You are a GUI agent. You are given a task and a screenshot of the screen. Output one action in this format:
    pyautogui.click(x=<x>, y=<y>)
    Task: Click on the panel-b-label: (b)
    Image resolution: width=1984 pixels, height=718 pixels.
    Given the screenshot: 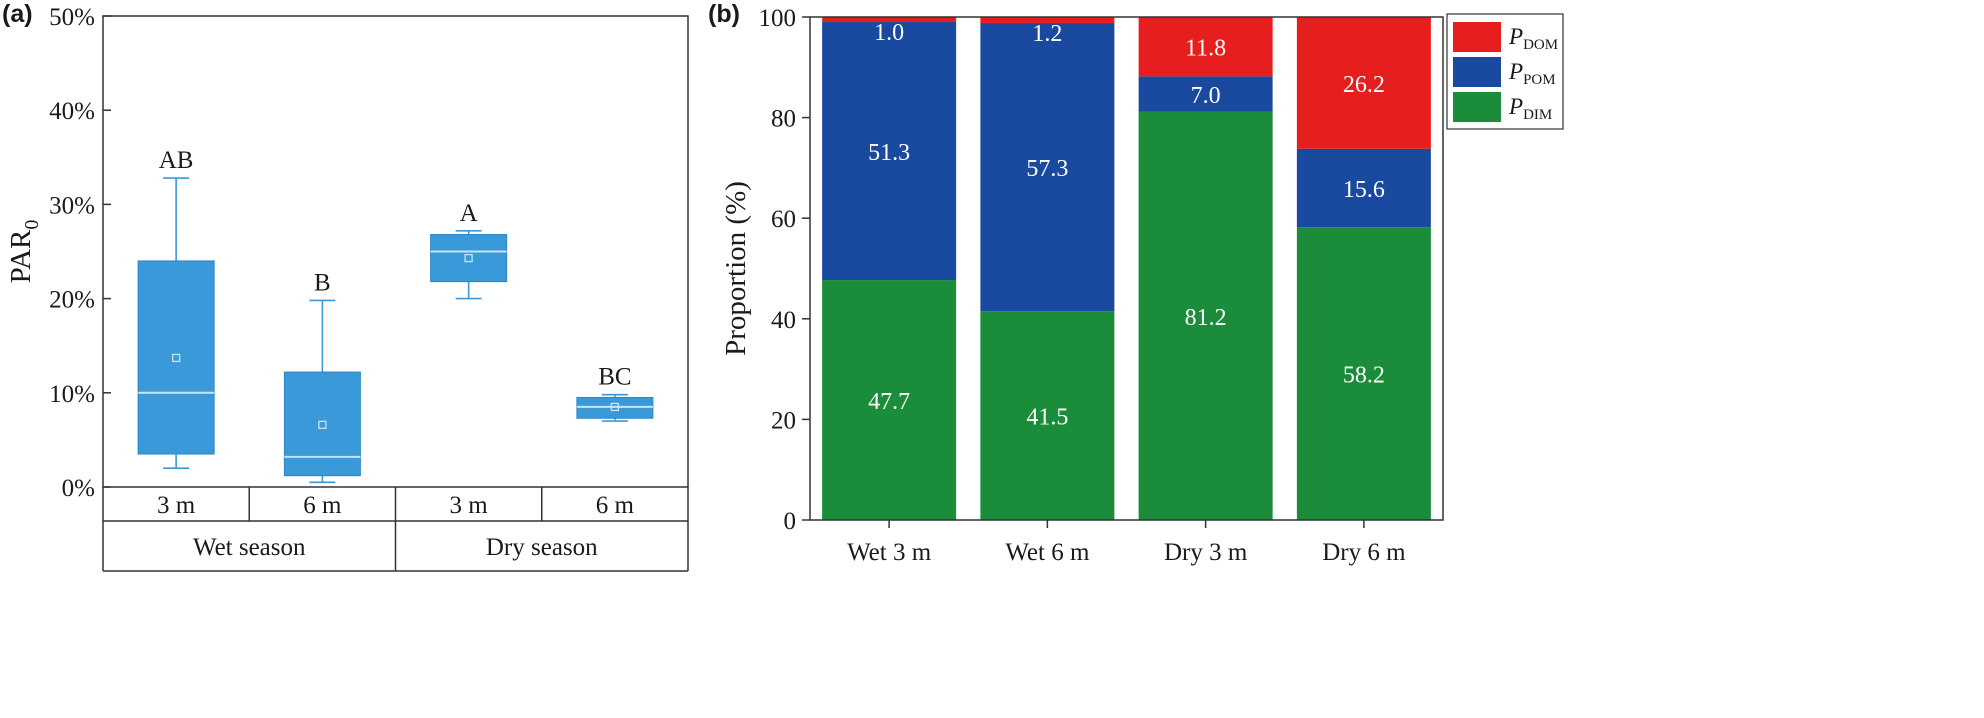 What is the action you would take?
    pyautogui.click(x=724, y=14)
    